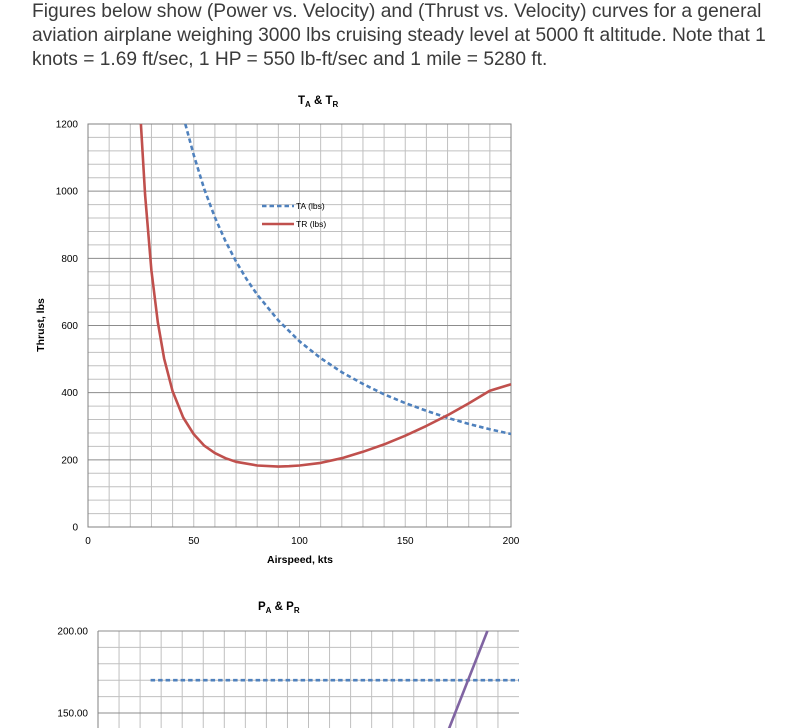 This screenshot has height=728, width=798. Describe the element at coordinates (72, 714) in the screenshot. I see `power-y-tick-label: 150.00` at that location.